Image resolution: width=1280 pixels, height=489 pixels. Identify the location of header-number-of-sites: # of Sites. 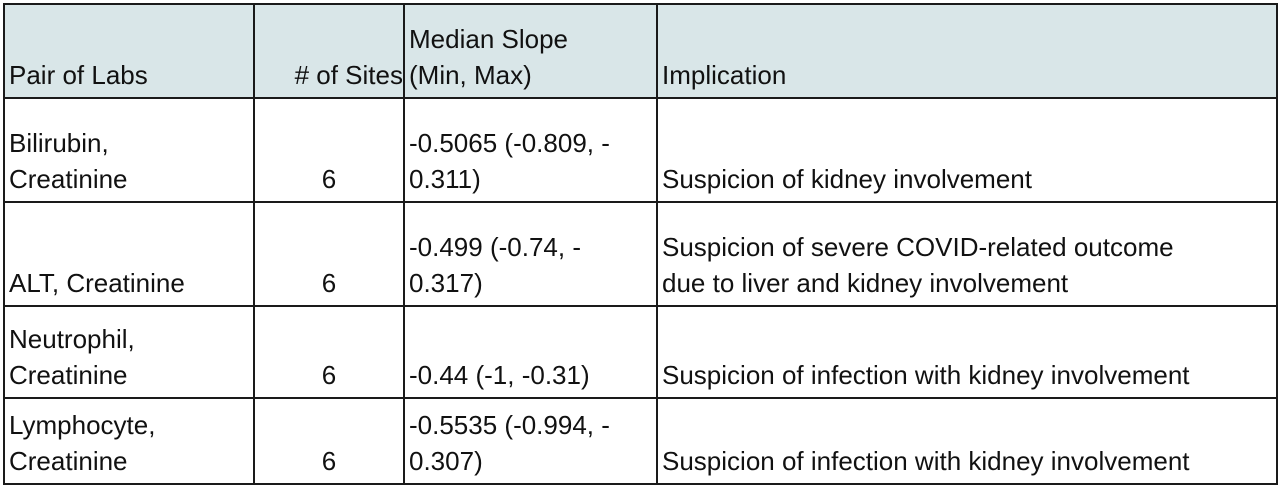
(329, 51).